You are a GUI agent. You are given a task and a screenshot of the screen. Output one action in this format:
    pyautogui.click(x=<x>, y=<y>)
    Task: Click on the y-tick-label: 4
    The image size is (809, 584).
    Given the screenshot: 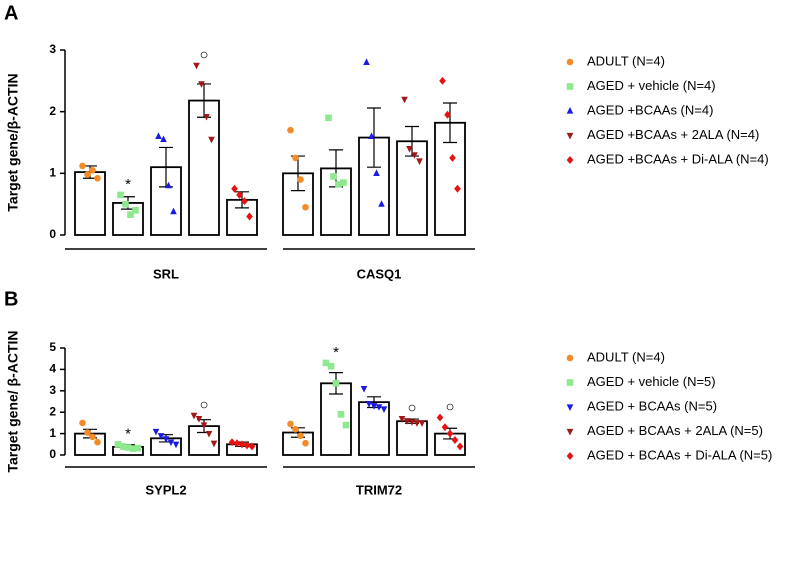 What is the action you would take?
    pyautogui.click(x=52, y=369)
    